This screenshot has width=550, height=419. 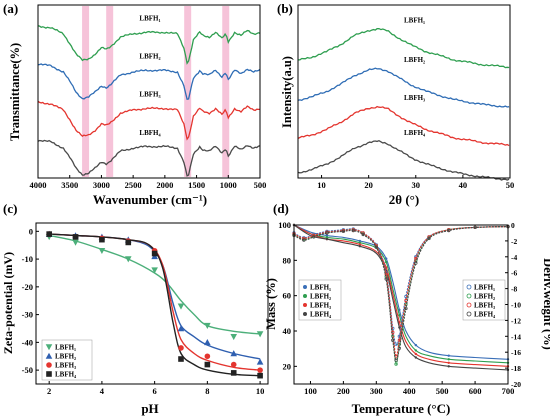 What do you see at coordinates (188, 91) in the screenshot?
I see `highlight-band` at bounding box center [188, 91].